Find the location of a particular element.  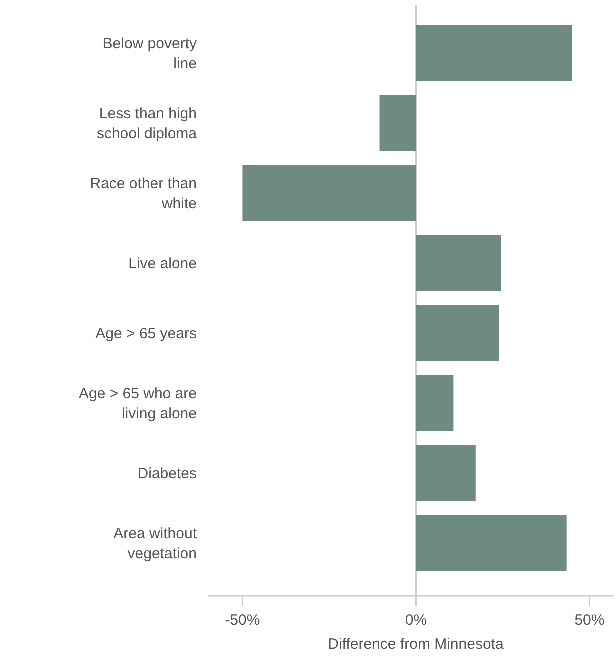

y-tick-label: Age > 65 who are living alone is located at coordinates (137, 404).